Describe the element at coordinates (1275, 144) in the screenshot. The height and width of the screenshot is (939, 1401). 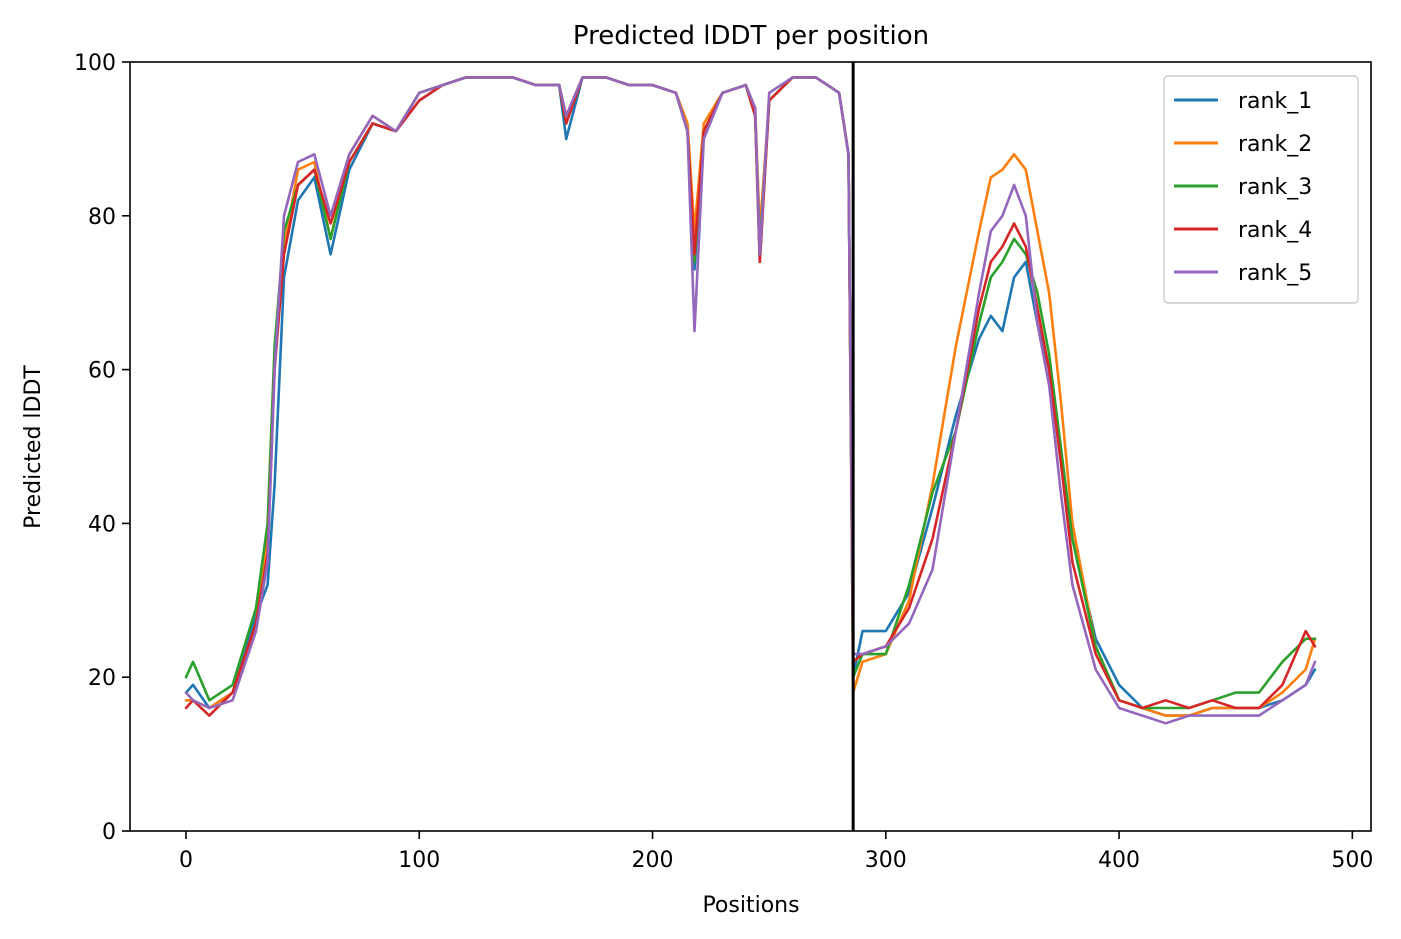
I see `legend-label-rank_2: rank_2` at that location.